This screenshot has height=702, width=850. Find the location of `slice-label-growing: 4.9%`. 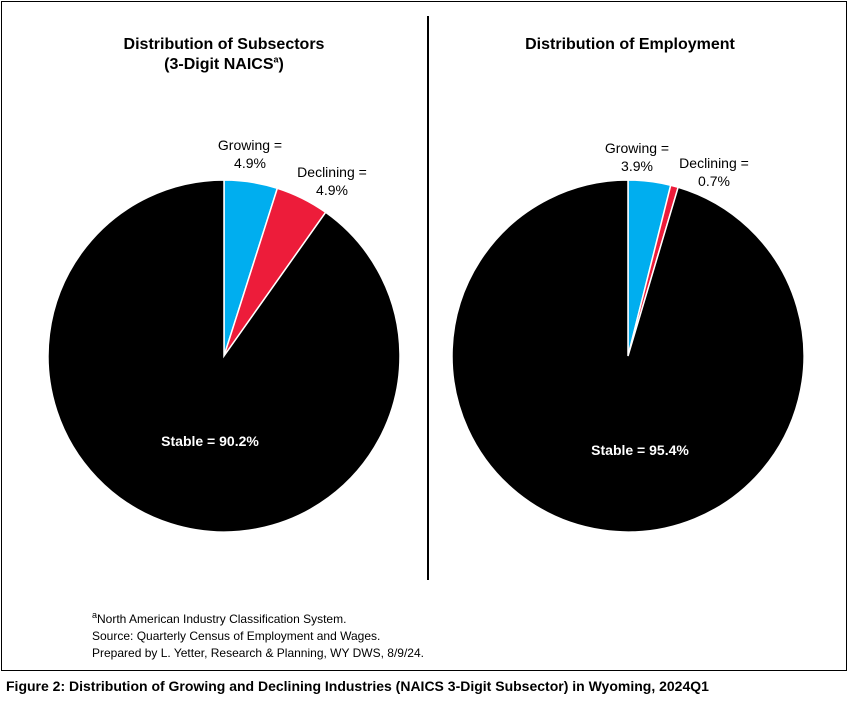

slice-label-growing: 4.9% is located at coordinates (250, 163).